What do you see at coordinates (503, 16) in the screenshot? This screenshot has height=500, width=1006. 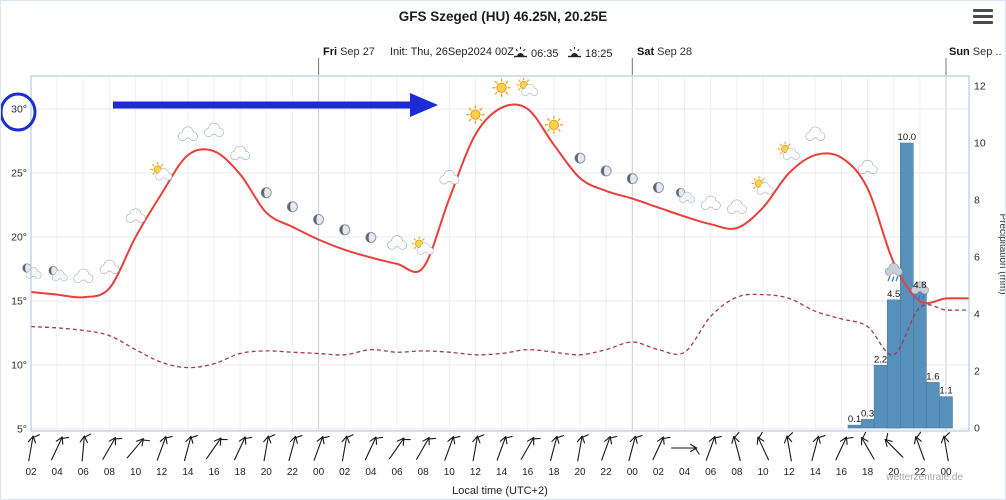 I see `page-title: GFS Szeged (HU) 46.25N, 20.25E` at bounding box center [503, 16].